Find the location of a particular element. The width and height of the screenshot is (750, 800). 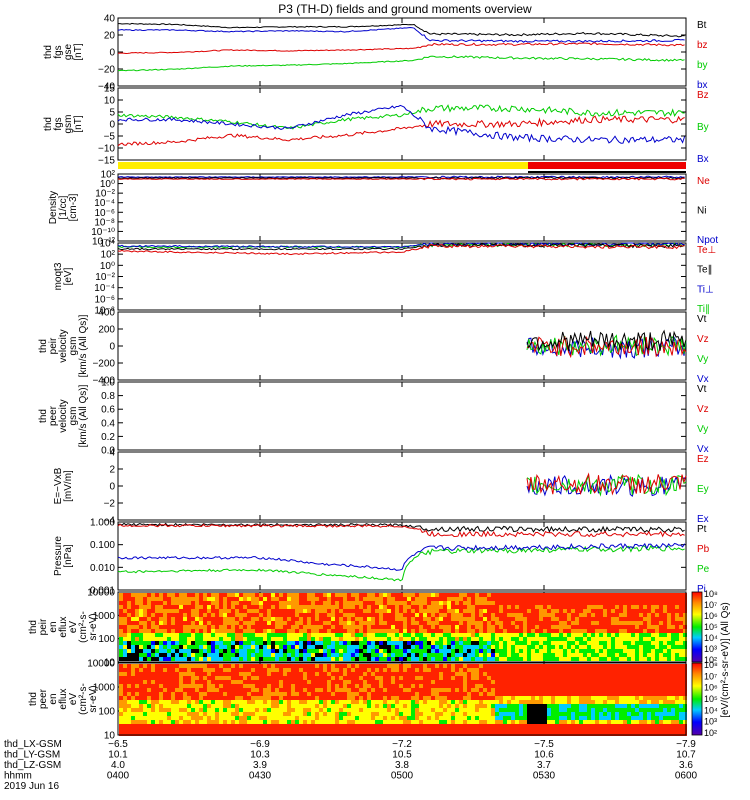

y-axis-label-line: peir is located at coordinates (53, 345).